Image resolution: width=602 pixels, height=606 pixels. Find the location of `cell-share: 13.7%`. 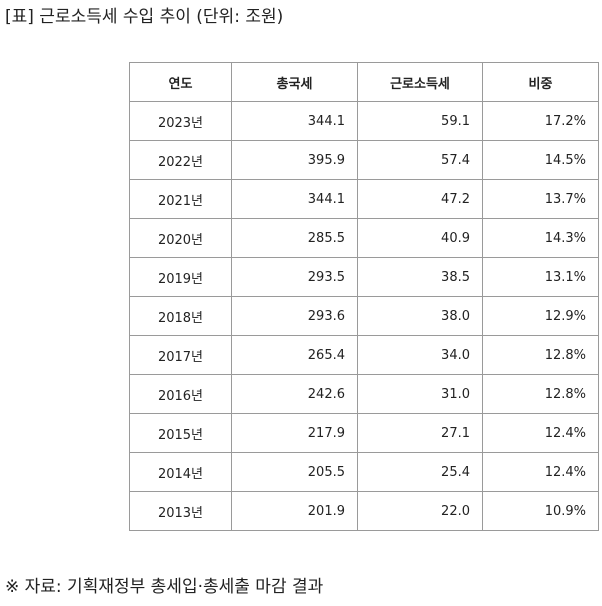

cell-share: 13.7% is located at coordinates (540, 199).